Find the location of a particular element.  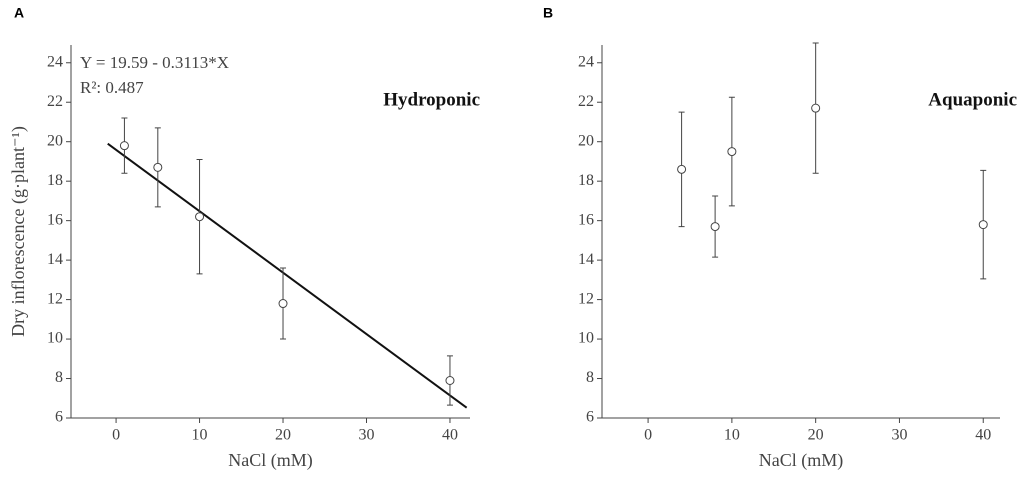

equation: Y = 19.59 - 0.3113*X is located at coordinates (154, 62).